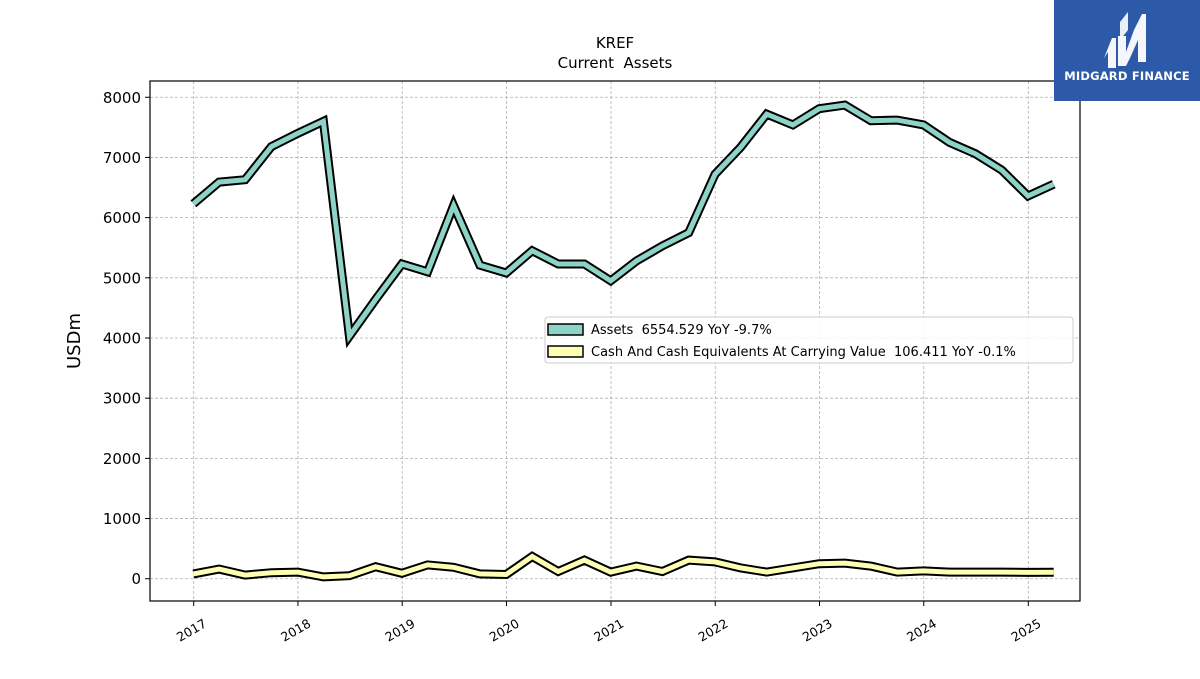 This screenshot has width=1200, height=679. What do you see at coordinates (122, 278) in the screenshot?
I see `y-tick-label: 5000` at bounding box center [122, 278].